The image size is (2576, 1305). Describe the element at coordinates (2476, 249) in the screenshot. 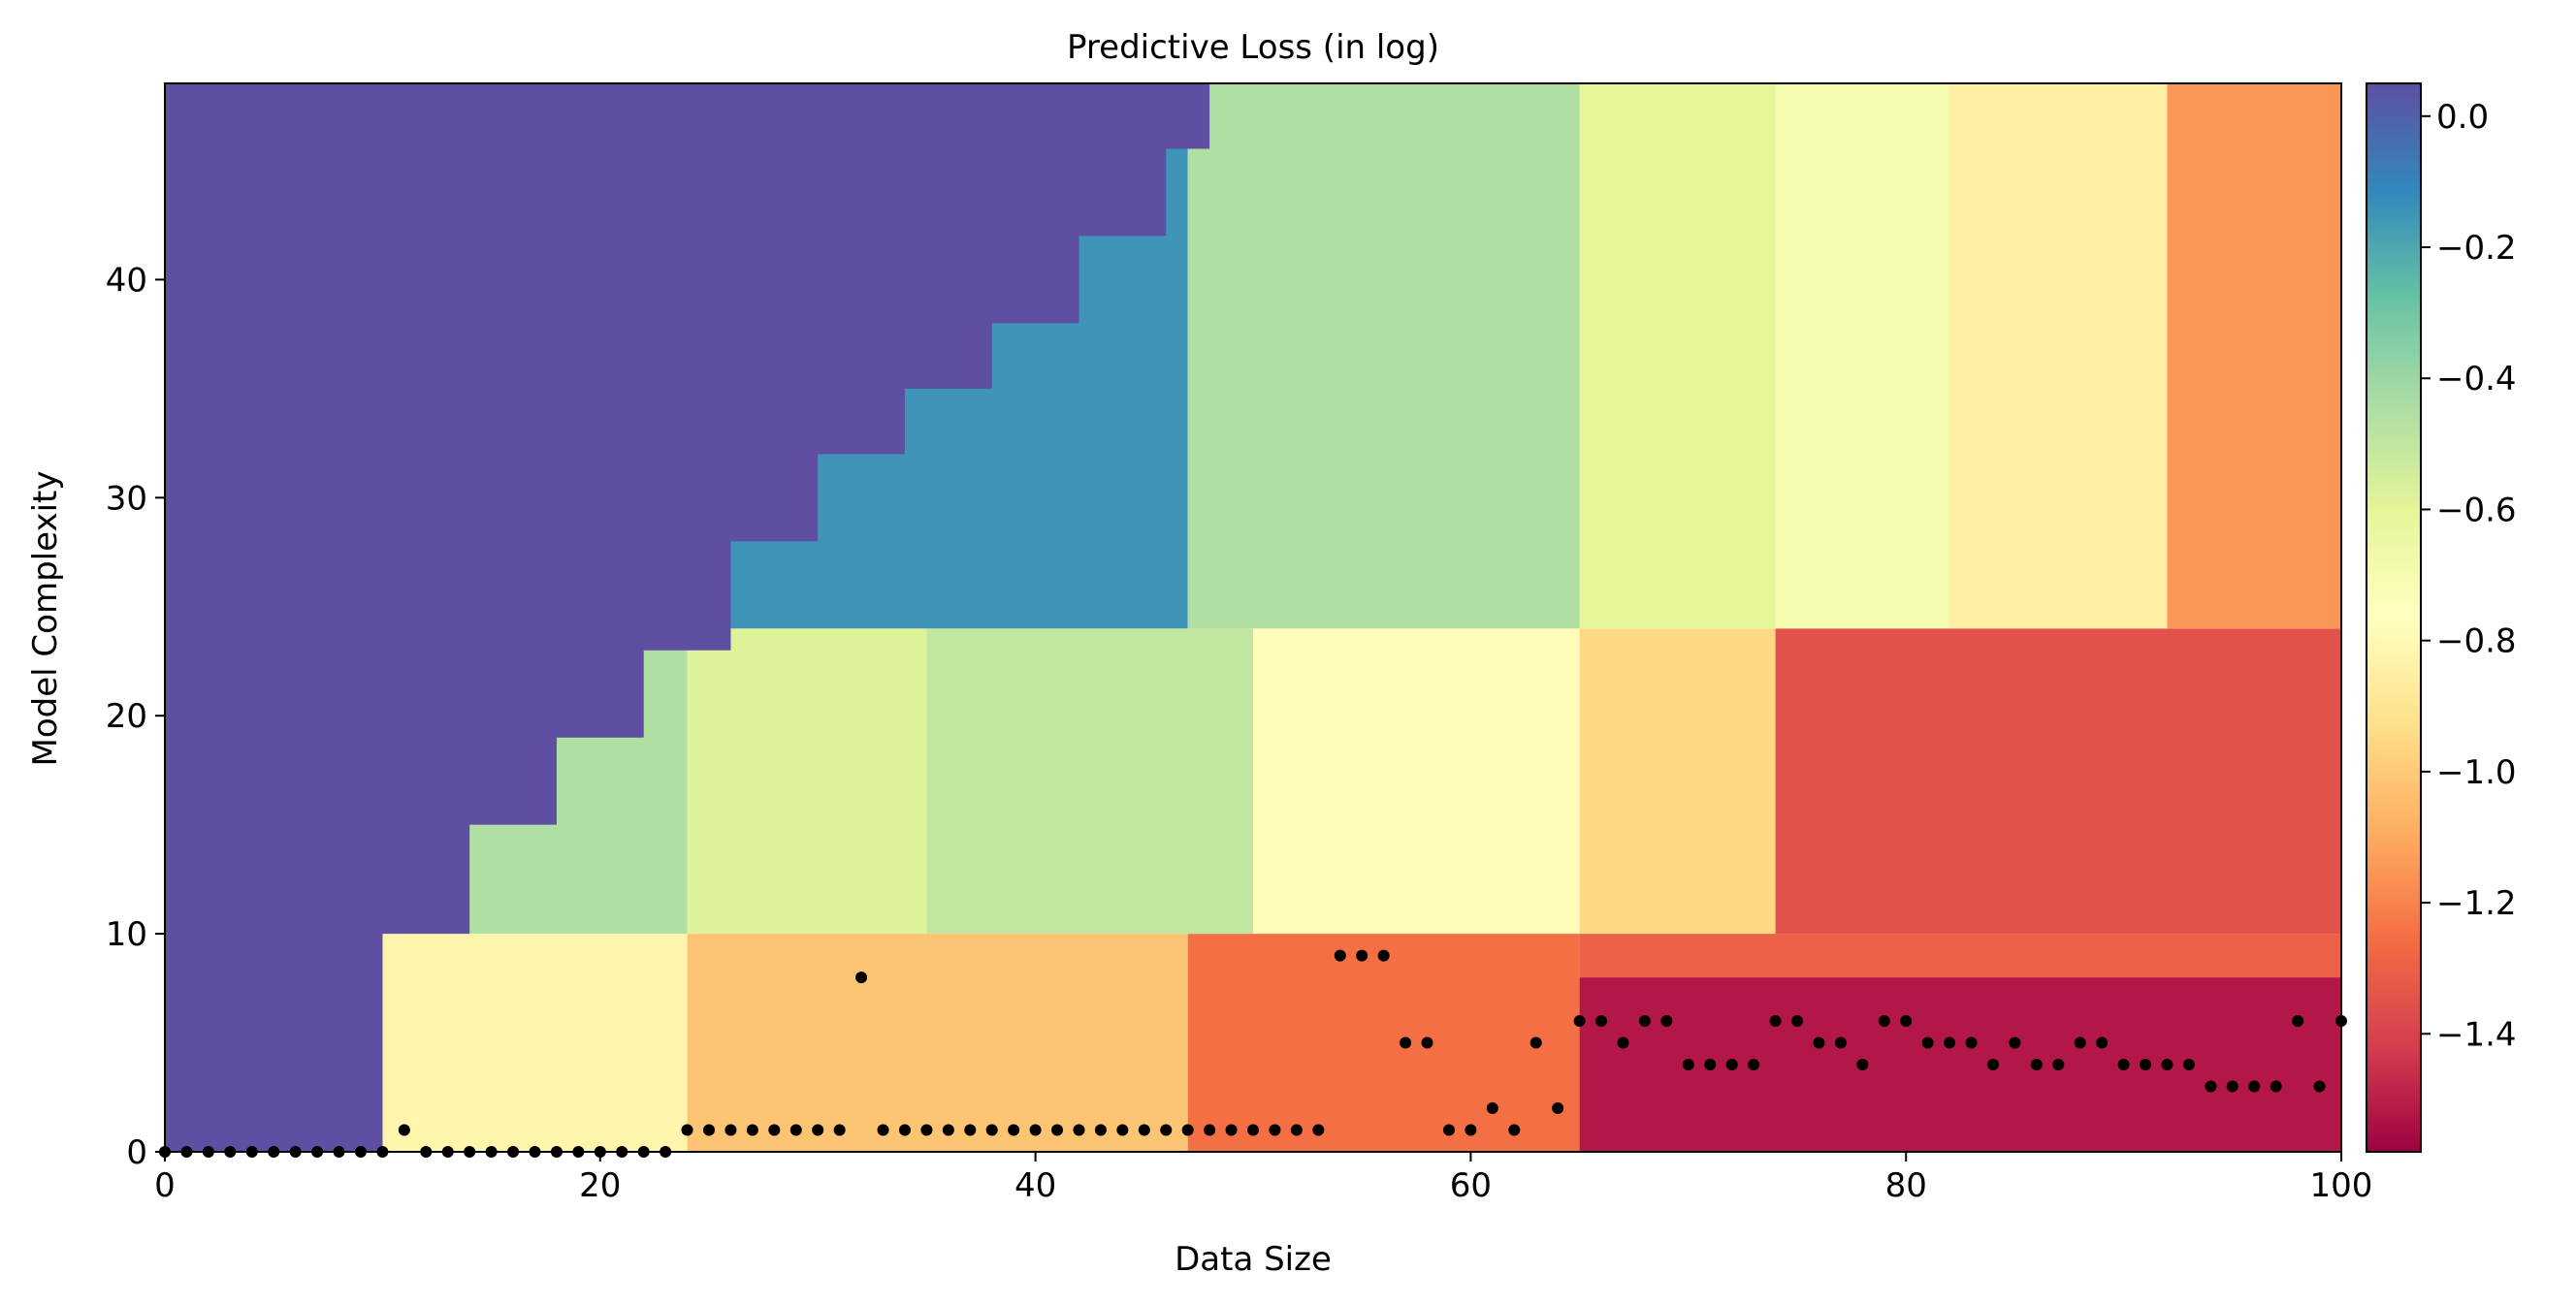

I see `colorbar-tick-label: −0.2` at that location.